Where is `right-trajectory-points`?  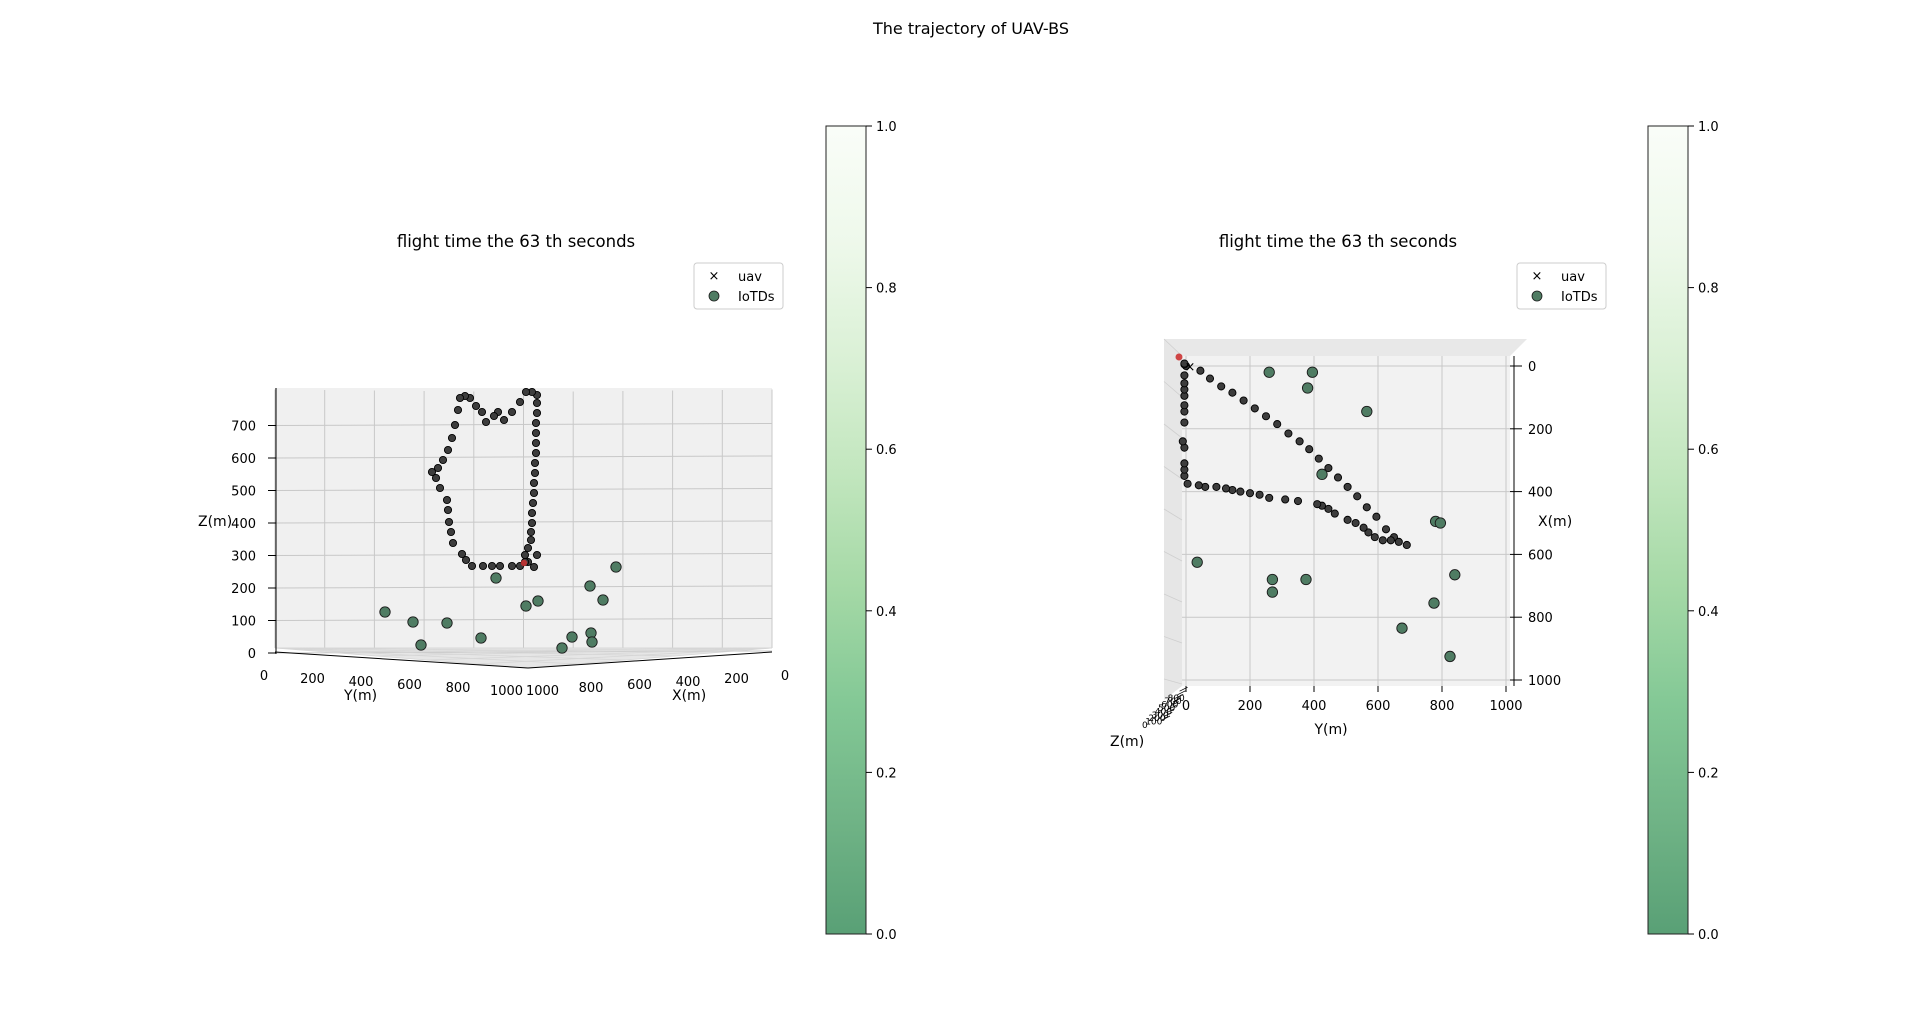 right-trajectory-points is located at coordinates (1294, 454).